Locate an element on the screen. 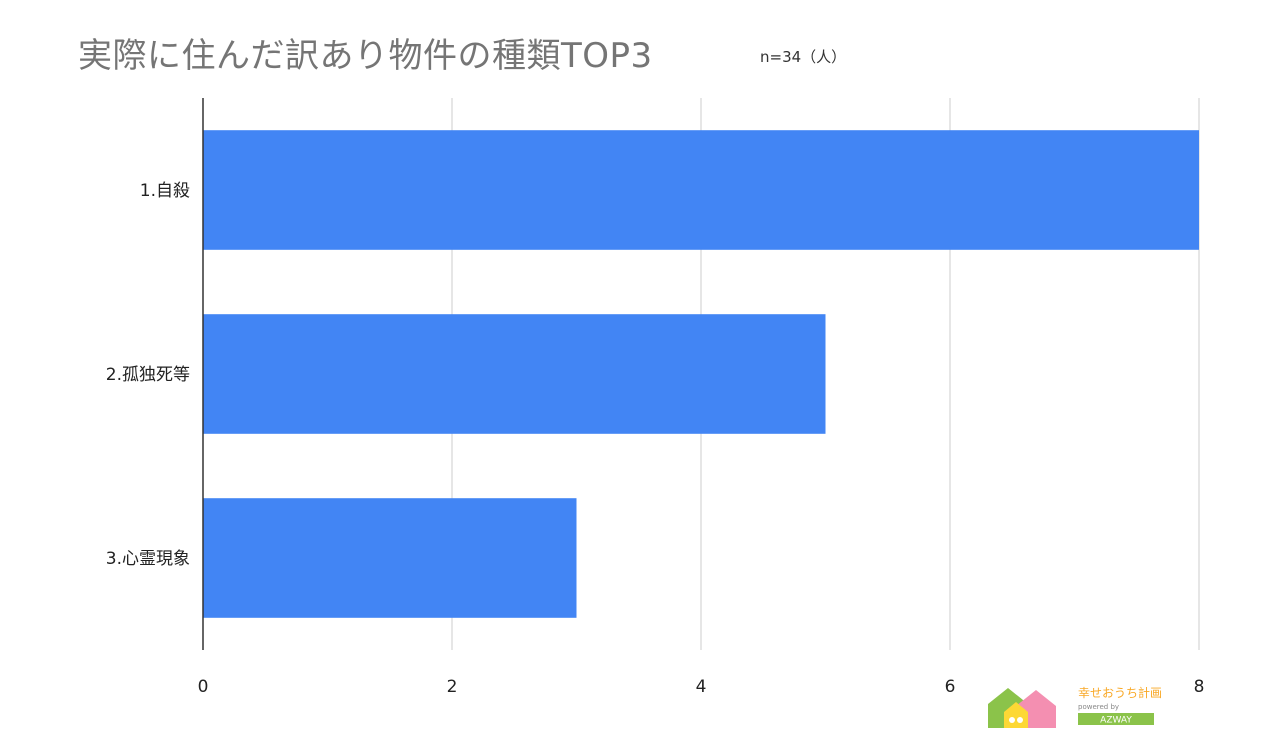 The image size is (1288, 750). category-label-1: 2.孤独死等 is located at coordinates (148, 375).